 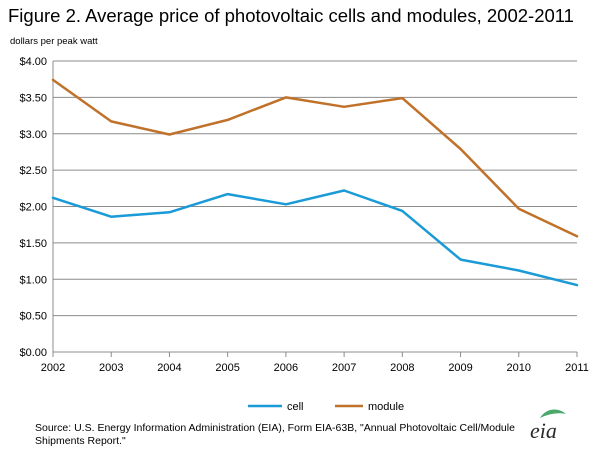 I want to click on x-tick-label: 2002, so click(x=53, y=368).